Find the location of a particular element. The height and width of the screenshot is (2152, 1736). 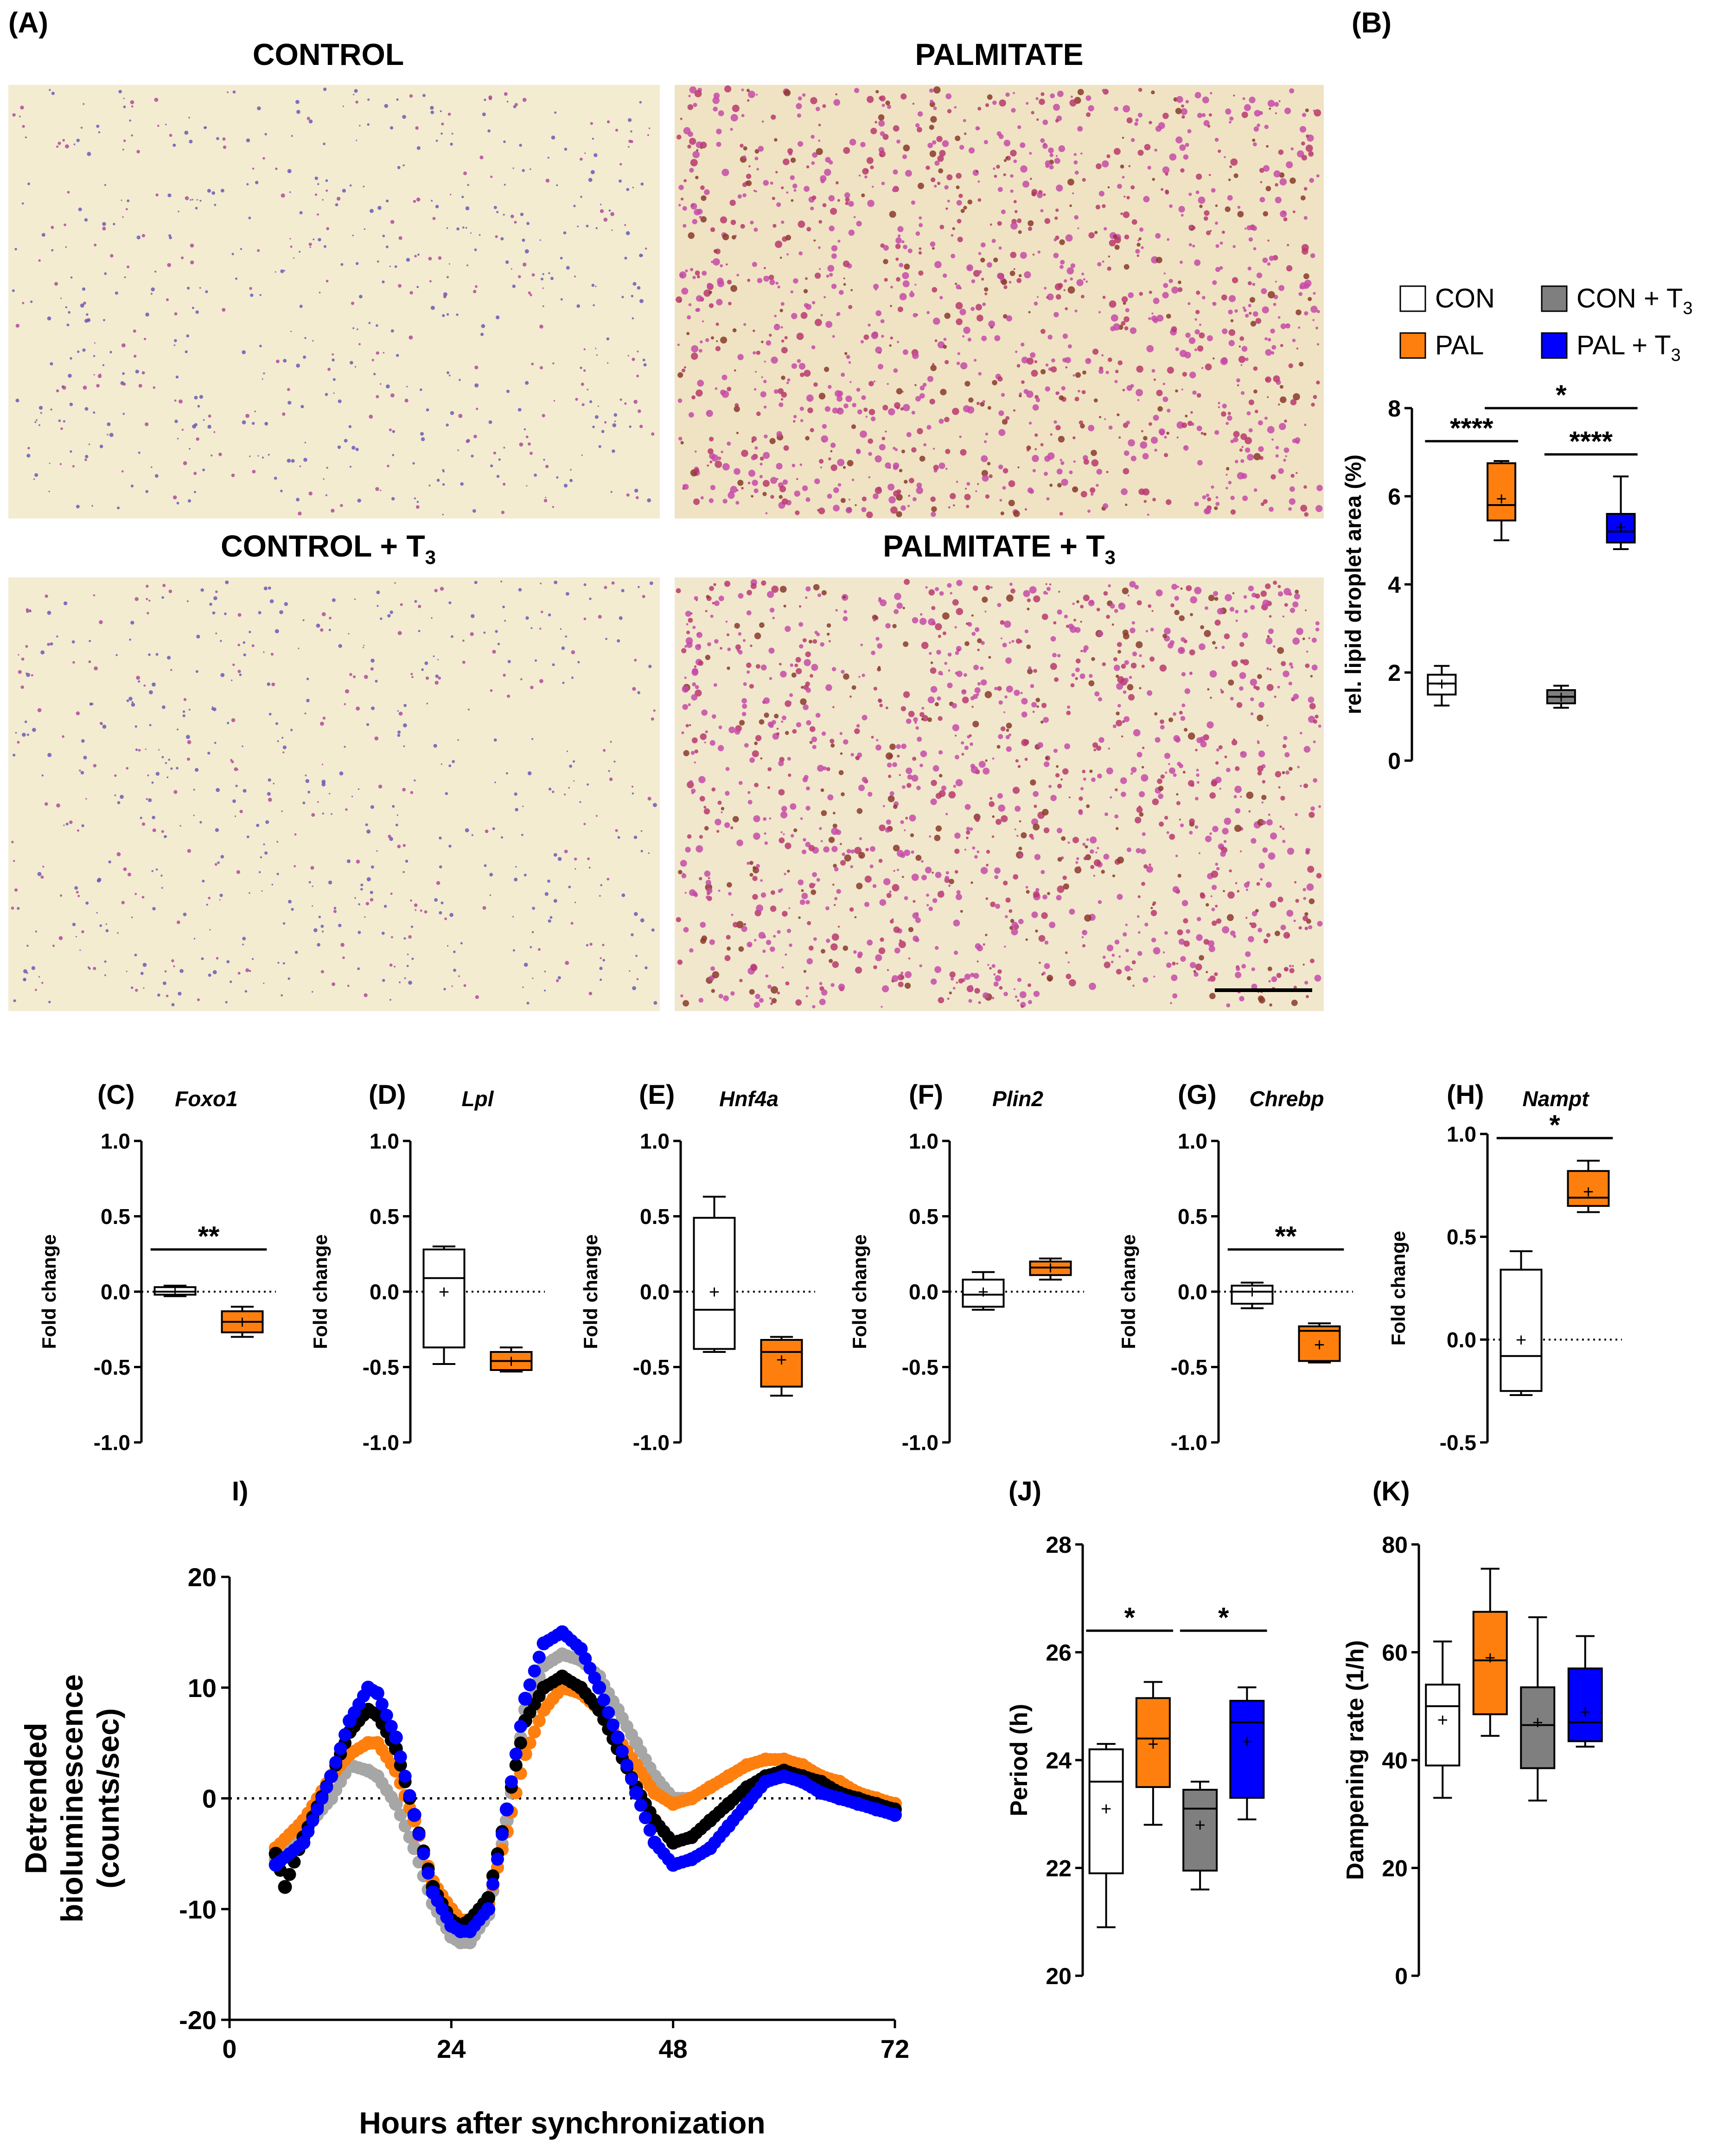

y-tick-label: 0 is located at coordinates (209, 1798).